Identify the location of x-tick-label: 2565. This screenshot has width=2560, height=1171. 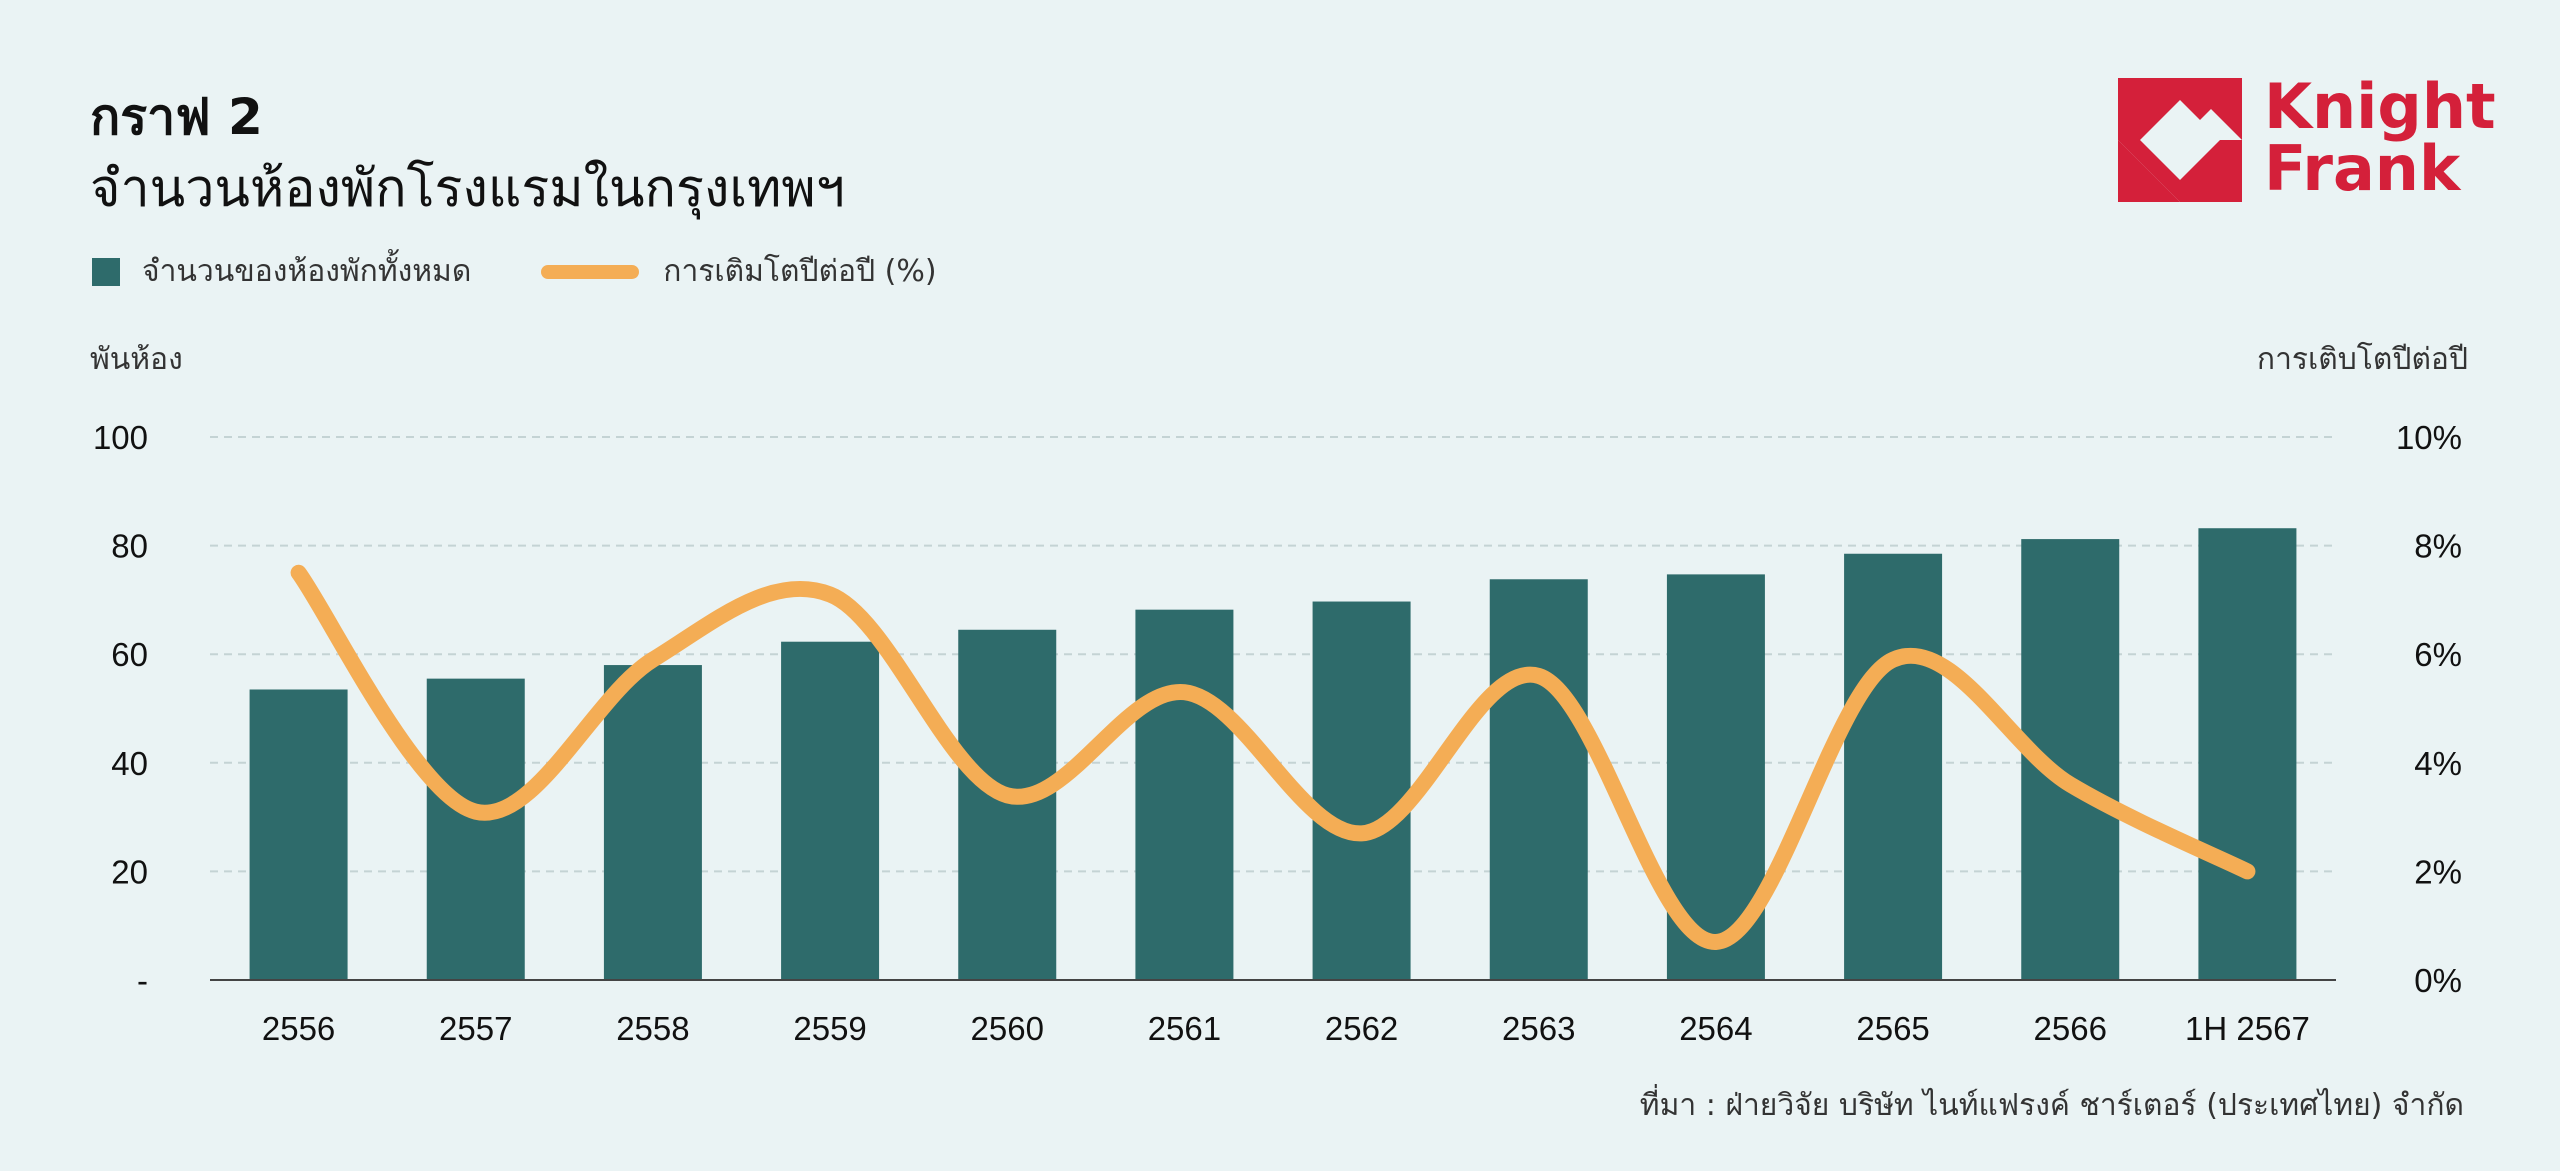
(1892, 1028).